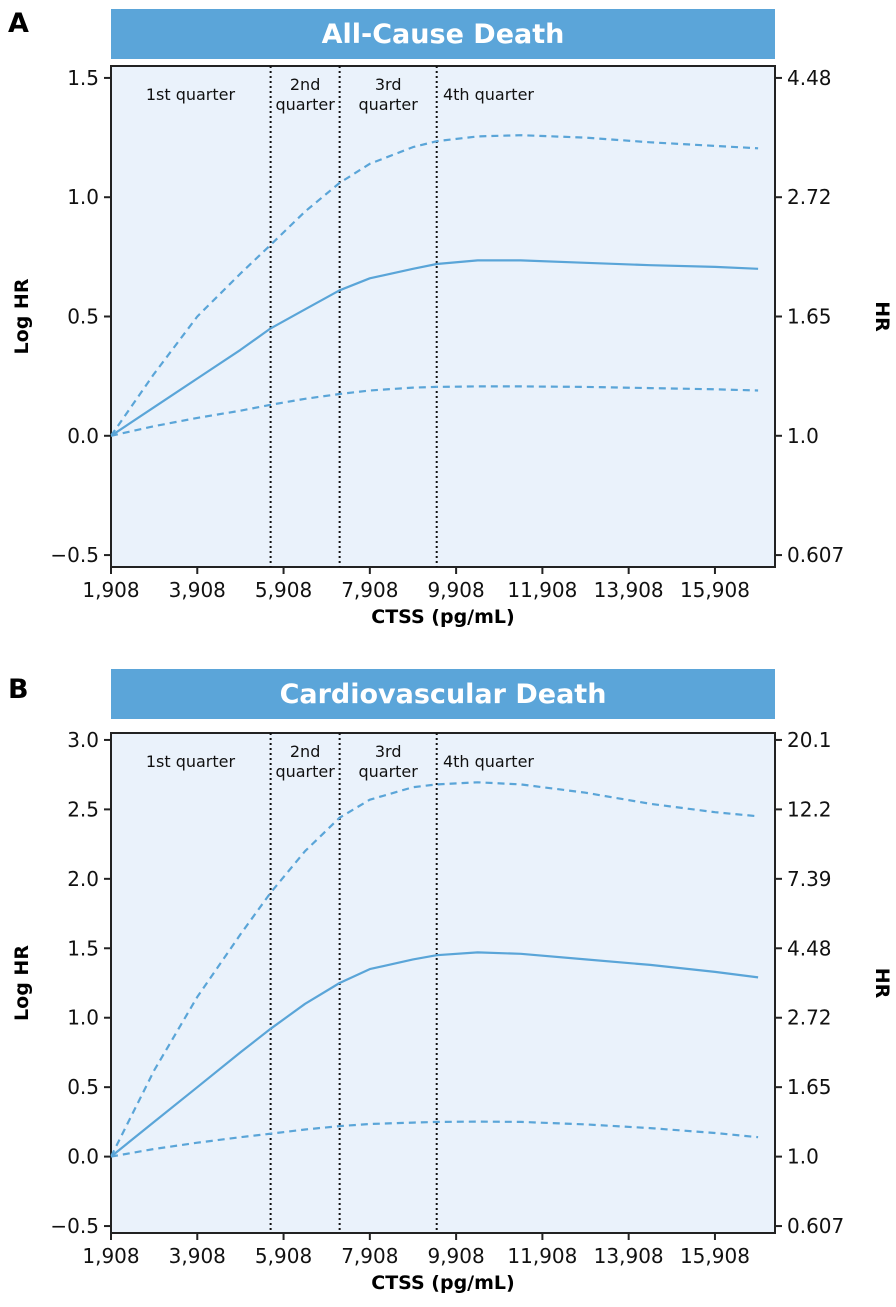 Image resolution: width=896 pixels, height=1307 pixels. What do you see at coordinates (443, 34) in the screenshot?
I see `chart-title-banner: All-Cause Death` at bounding box center [443, 34].